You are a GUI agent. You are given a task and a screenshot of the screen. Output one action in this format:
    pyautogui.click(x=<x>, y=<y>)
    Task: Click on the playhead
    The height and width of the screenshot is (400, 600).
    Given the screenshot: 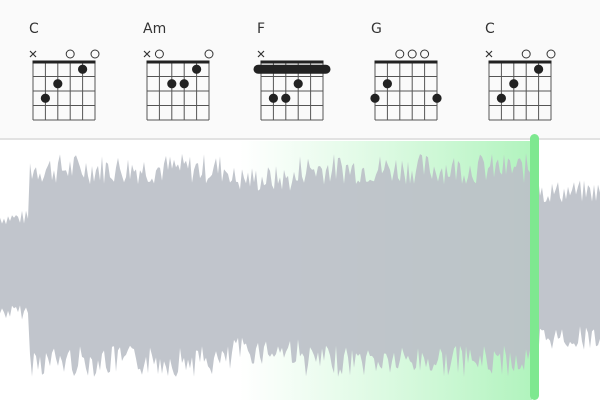 What is the action you would take?
    pyautogui.click(x=534, y=267)
    